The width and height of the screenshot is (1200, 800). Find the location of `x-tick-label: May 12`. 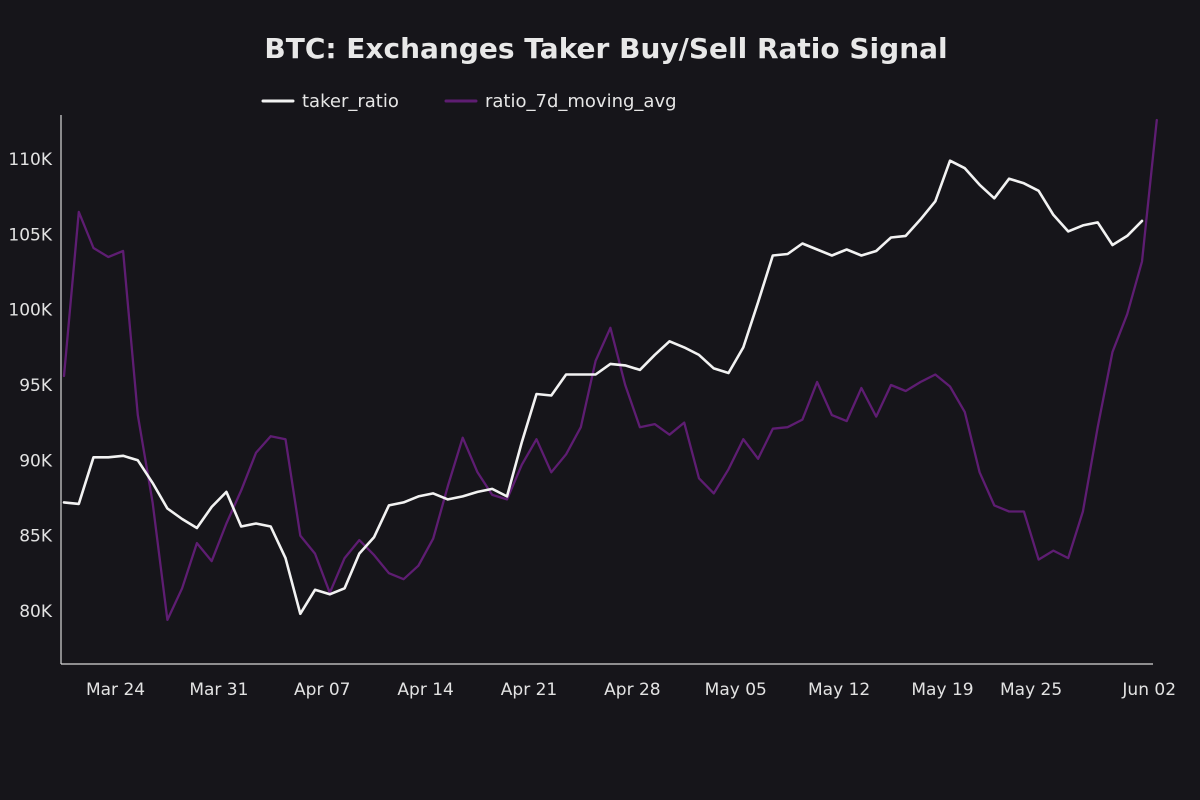

x-tick-label: May 12 is located at coordinates (839, 690).